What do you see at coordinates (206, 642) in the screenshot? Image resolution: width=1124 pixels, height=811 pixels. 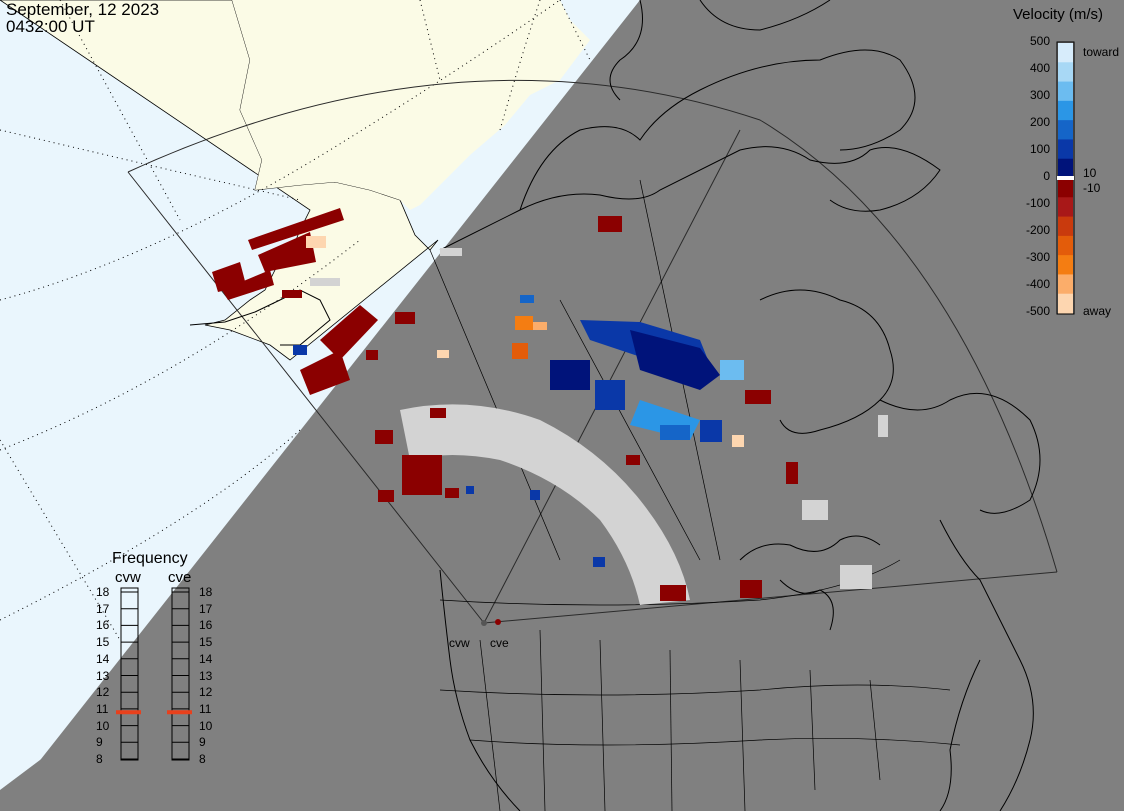 I see `freq-tick-right: 15` at bounding box center [206, 642].